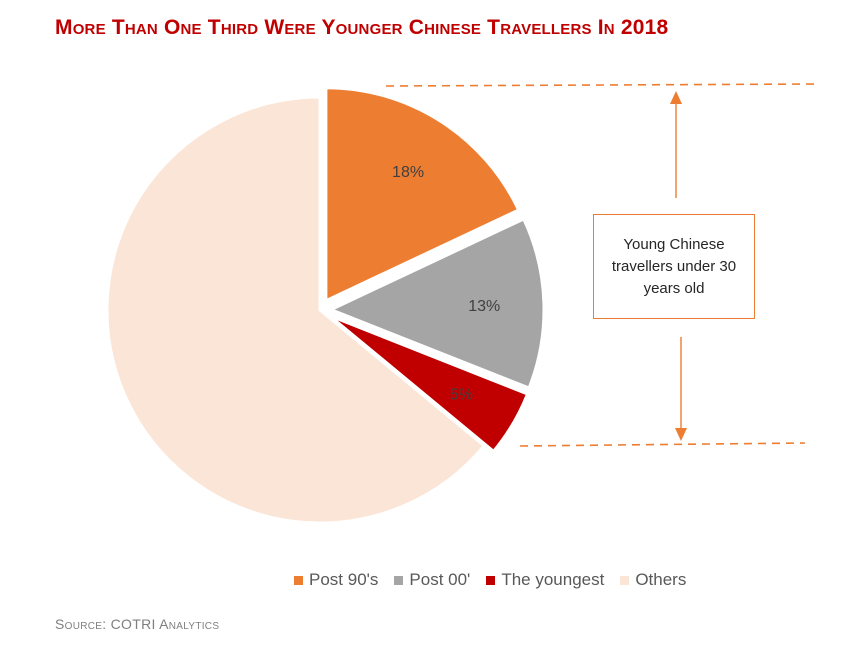  Describe the element at coordinates (603, 85) in the screenshot. I see `dashed-guide-top` at that location.